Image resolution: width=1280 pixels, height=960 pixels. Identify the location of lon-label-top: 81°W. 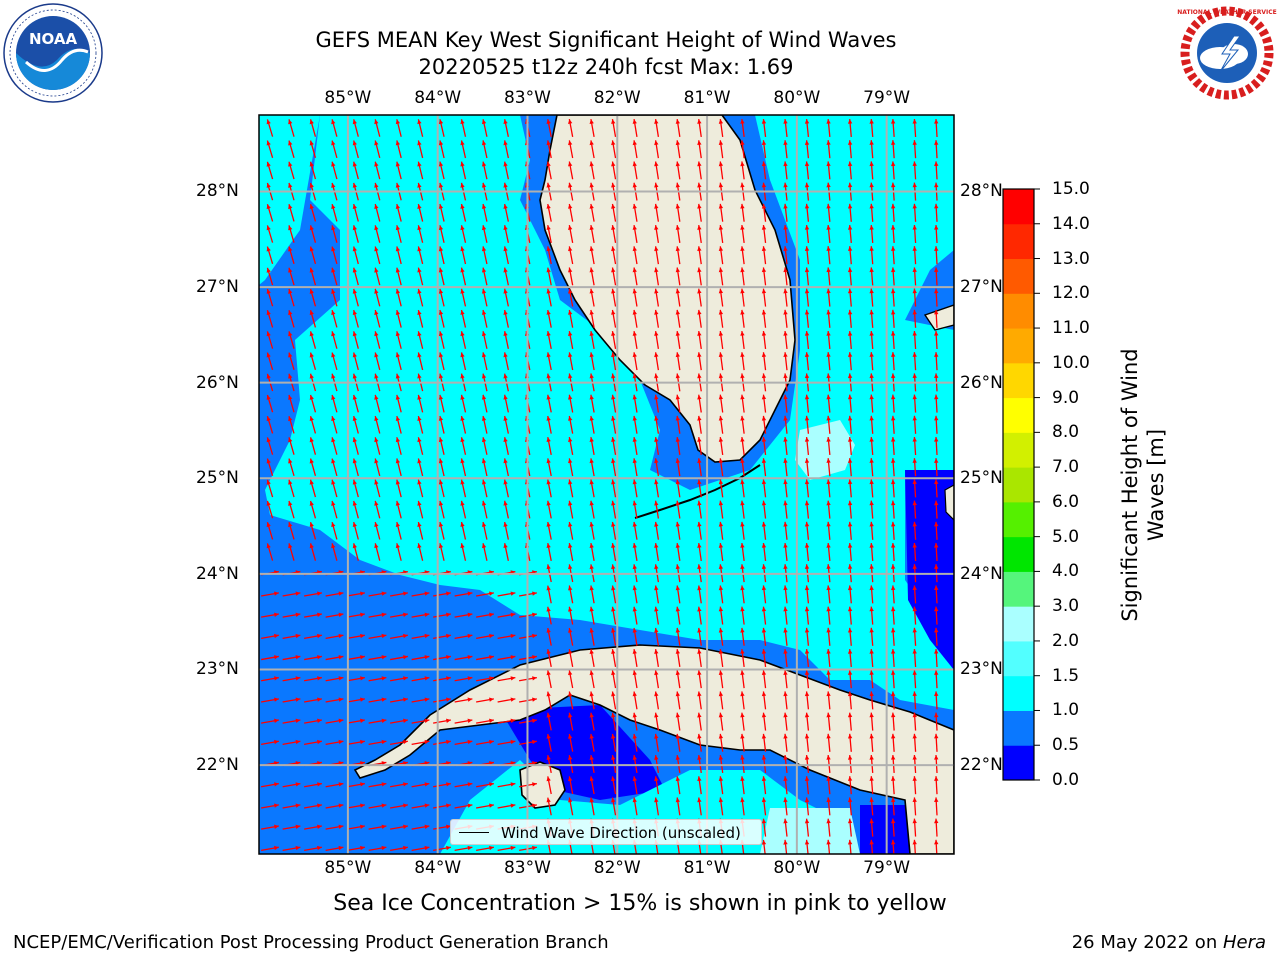
(707, 98).